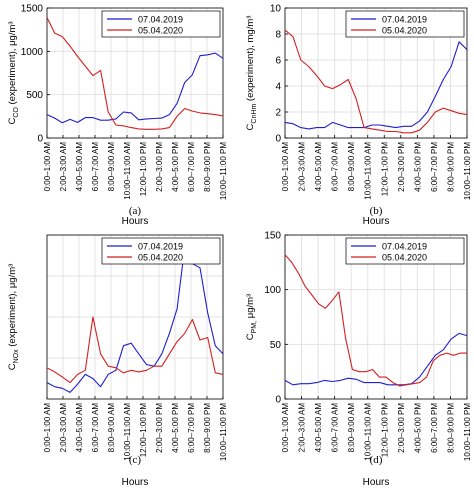  What do you see at coordinates (13, 317) in the screenshot?
I see `y-axis-label: CNOx (experiment), μg/m³` at bounding box center [13, 317].